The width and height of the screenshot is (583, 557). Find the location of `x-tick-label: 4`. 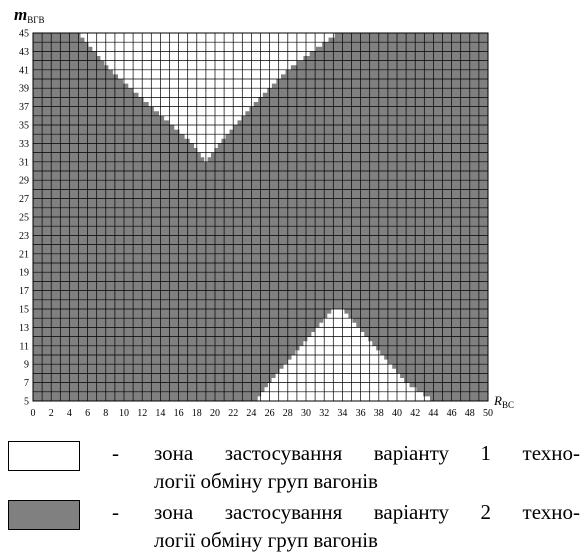

x-tick-label: 4 is located at coordinates (69, 413).